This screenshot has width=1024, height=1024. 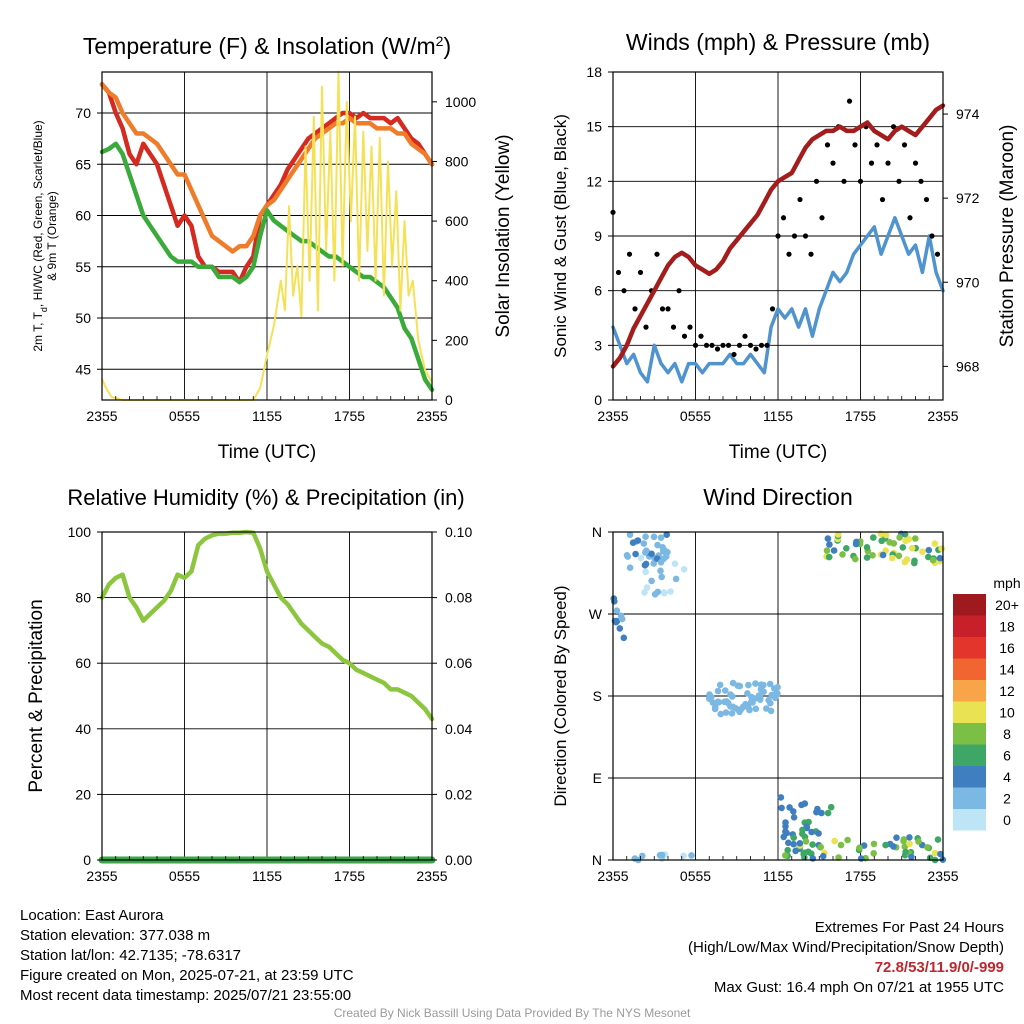 What do you see at coordinates (92, 915) in the screenshot?
I see `station-location: Location: East Aurora` at bounding box center [92, 915].